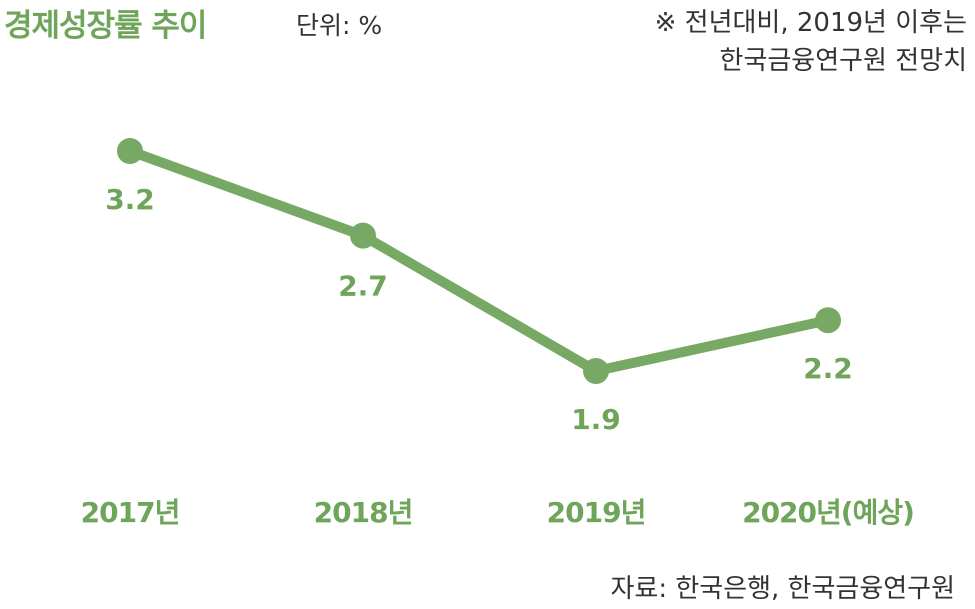  Describe the element at coordinates (828, 368) in the screenshot. I see `data-label-3: 2.2` at that location.